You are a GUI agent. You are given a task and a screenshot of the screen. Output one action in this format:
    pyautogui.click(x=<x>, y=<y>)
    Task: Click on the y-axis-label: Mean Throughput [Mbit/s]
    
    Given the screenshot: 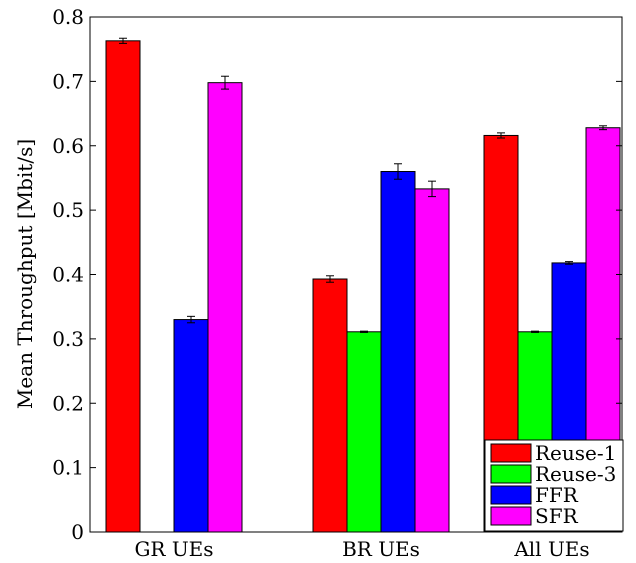 What is the action you would take?
    pyautogui.click(x=25, y=274)
    